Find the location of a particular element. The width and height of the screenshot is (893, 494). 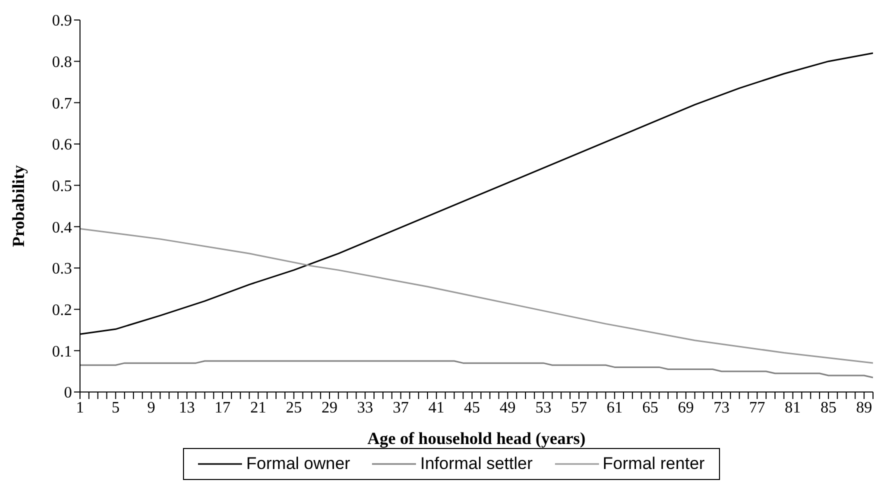

x-tick-label: 69 is located at coordinates (686, 407).